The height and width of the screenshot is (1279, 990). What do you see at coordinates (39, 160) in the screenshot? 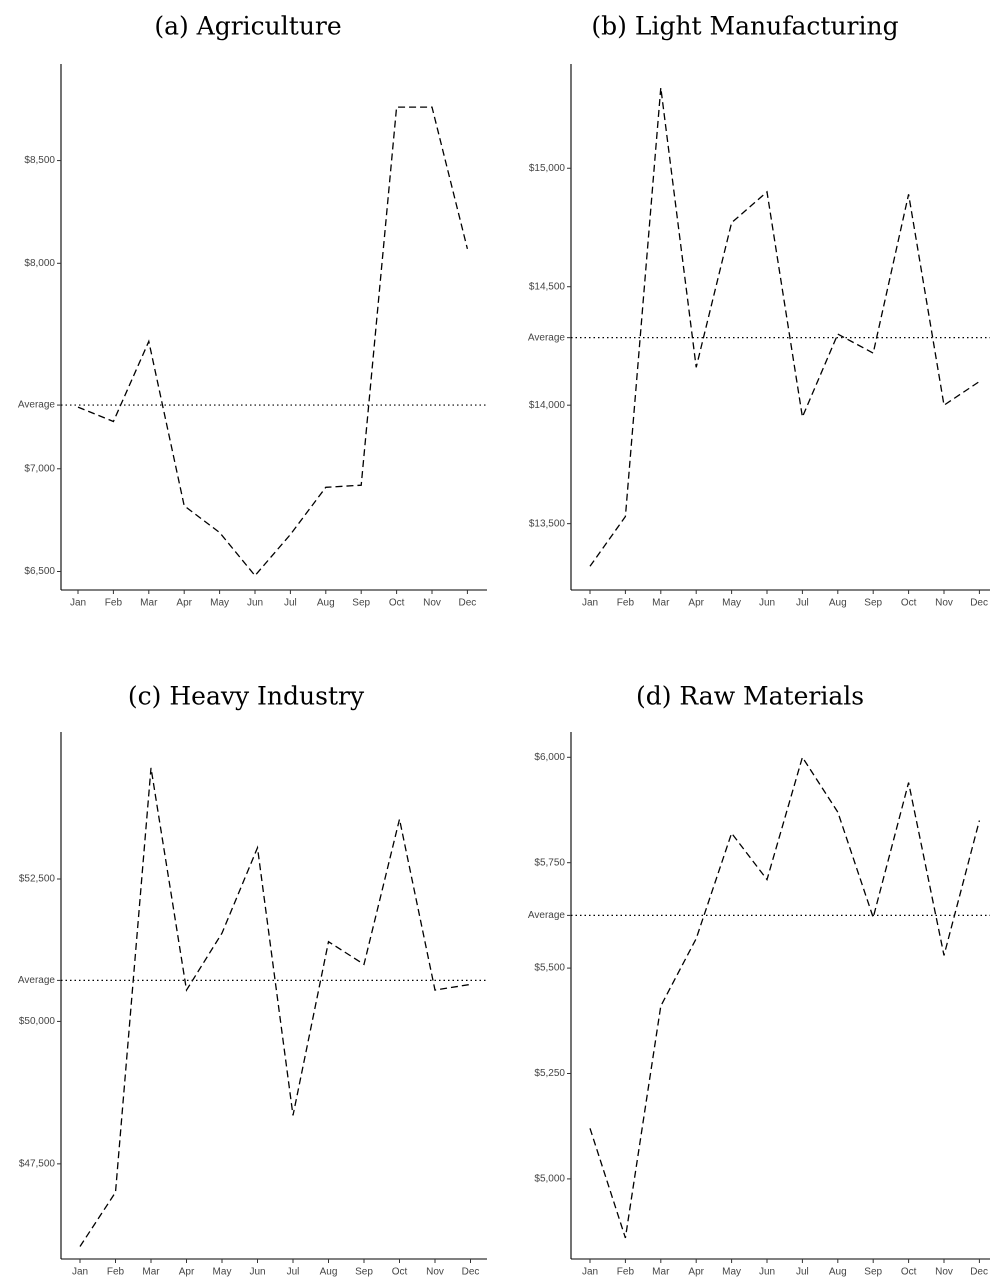
I see `y-tick-label: $8,500` at bounding box center [39, 160].